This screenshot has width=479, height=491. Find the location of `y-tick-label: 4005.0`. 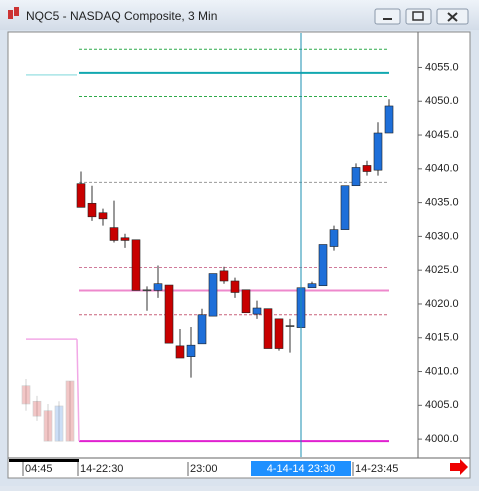

y-tick-label: 4005.0 is located at coordinates (442, 405).